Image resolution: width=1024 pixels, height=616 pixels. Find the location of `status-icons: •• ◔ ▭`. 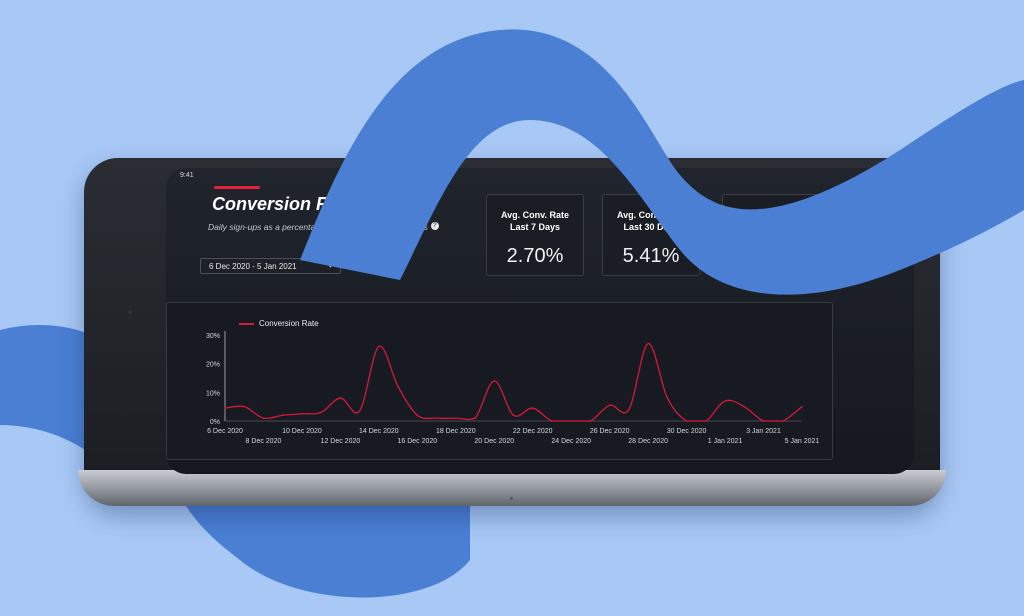

status-icons: •• ◔ ▭ is located at coordinates (884, 176).